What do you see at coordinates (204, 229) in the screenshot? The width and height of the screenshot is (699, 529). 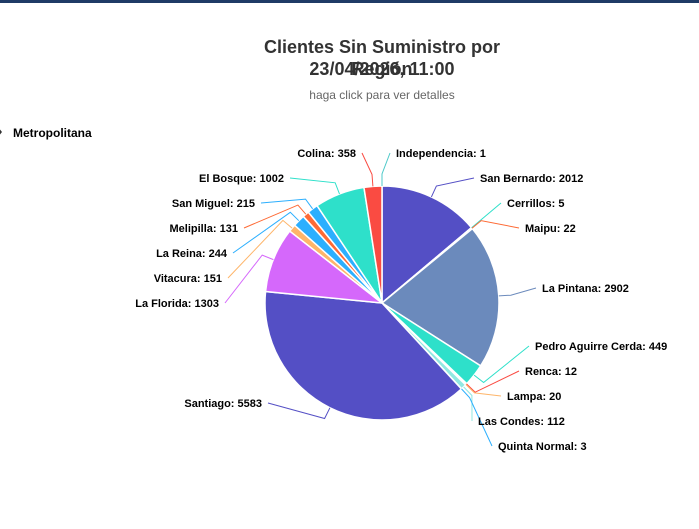 I see `data-label-melipilla: Melipilla: 131` at bounding box center [204, 229].